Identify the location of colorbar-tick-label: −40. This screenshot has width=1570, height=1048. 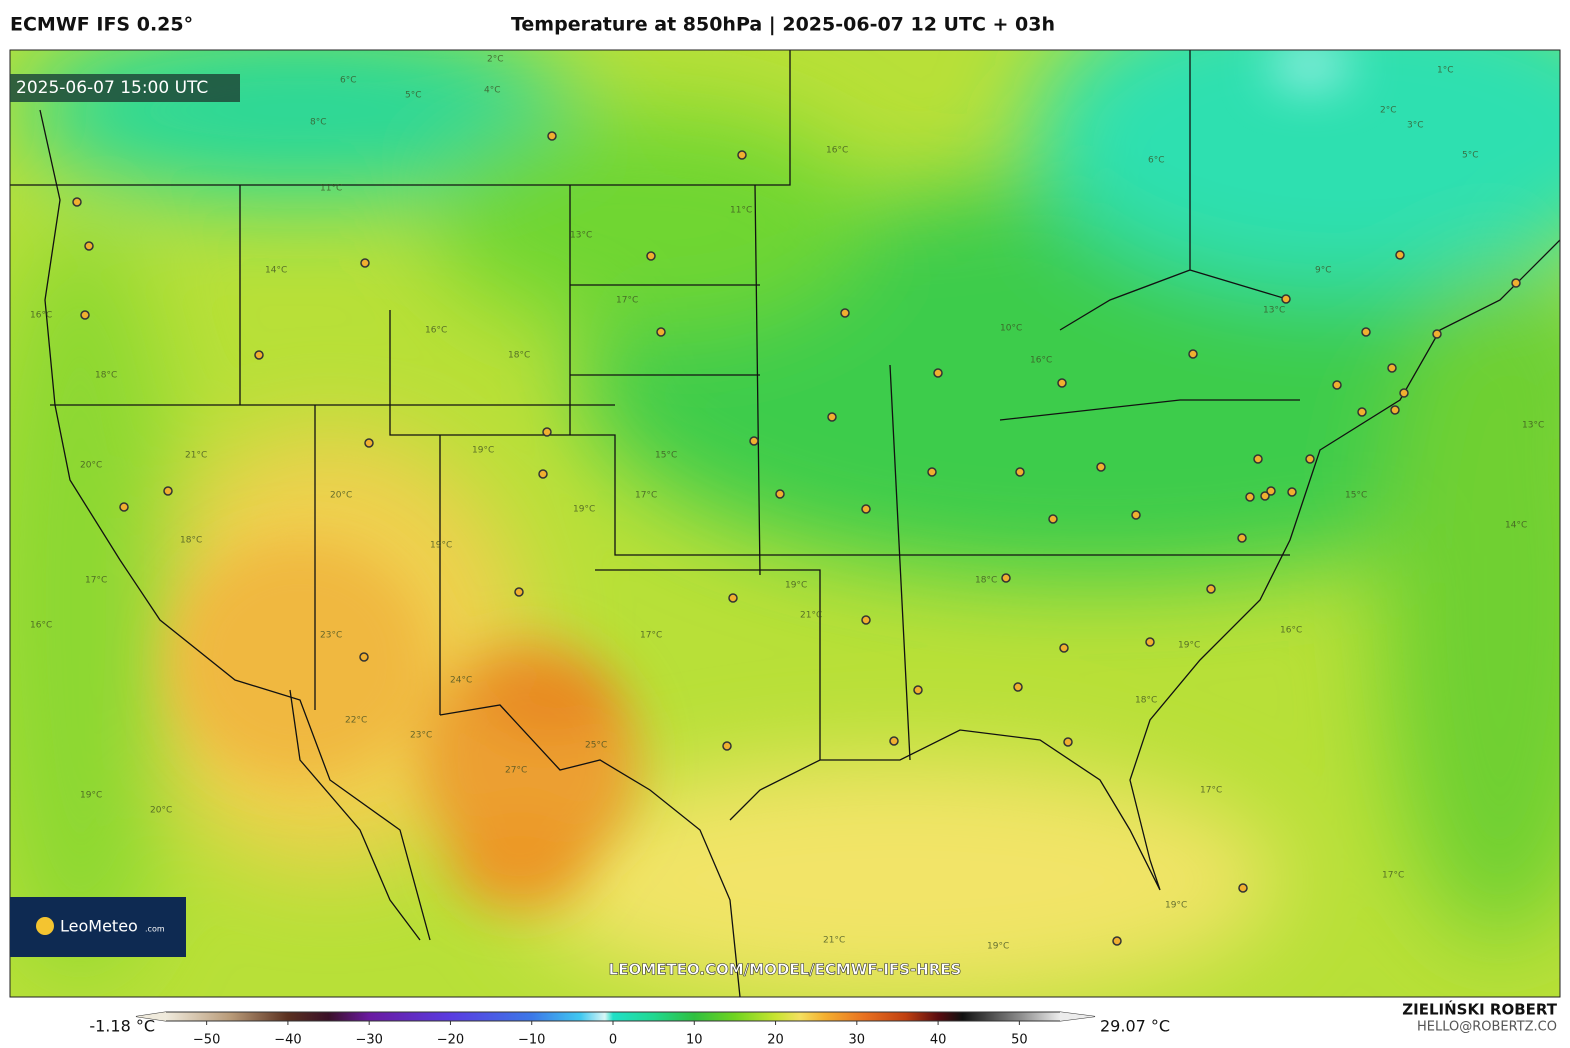
(287, 1040).